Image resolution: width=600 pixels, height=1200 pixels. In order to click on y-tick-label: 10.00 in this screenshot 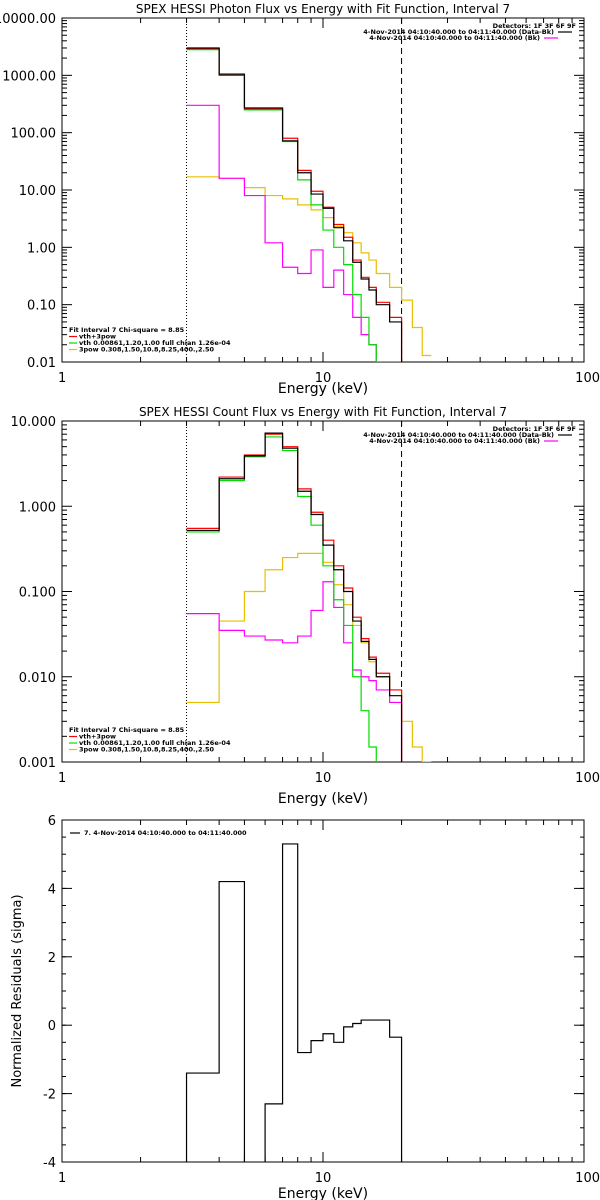, I will do `click(37, 191)`.